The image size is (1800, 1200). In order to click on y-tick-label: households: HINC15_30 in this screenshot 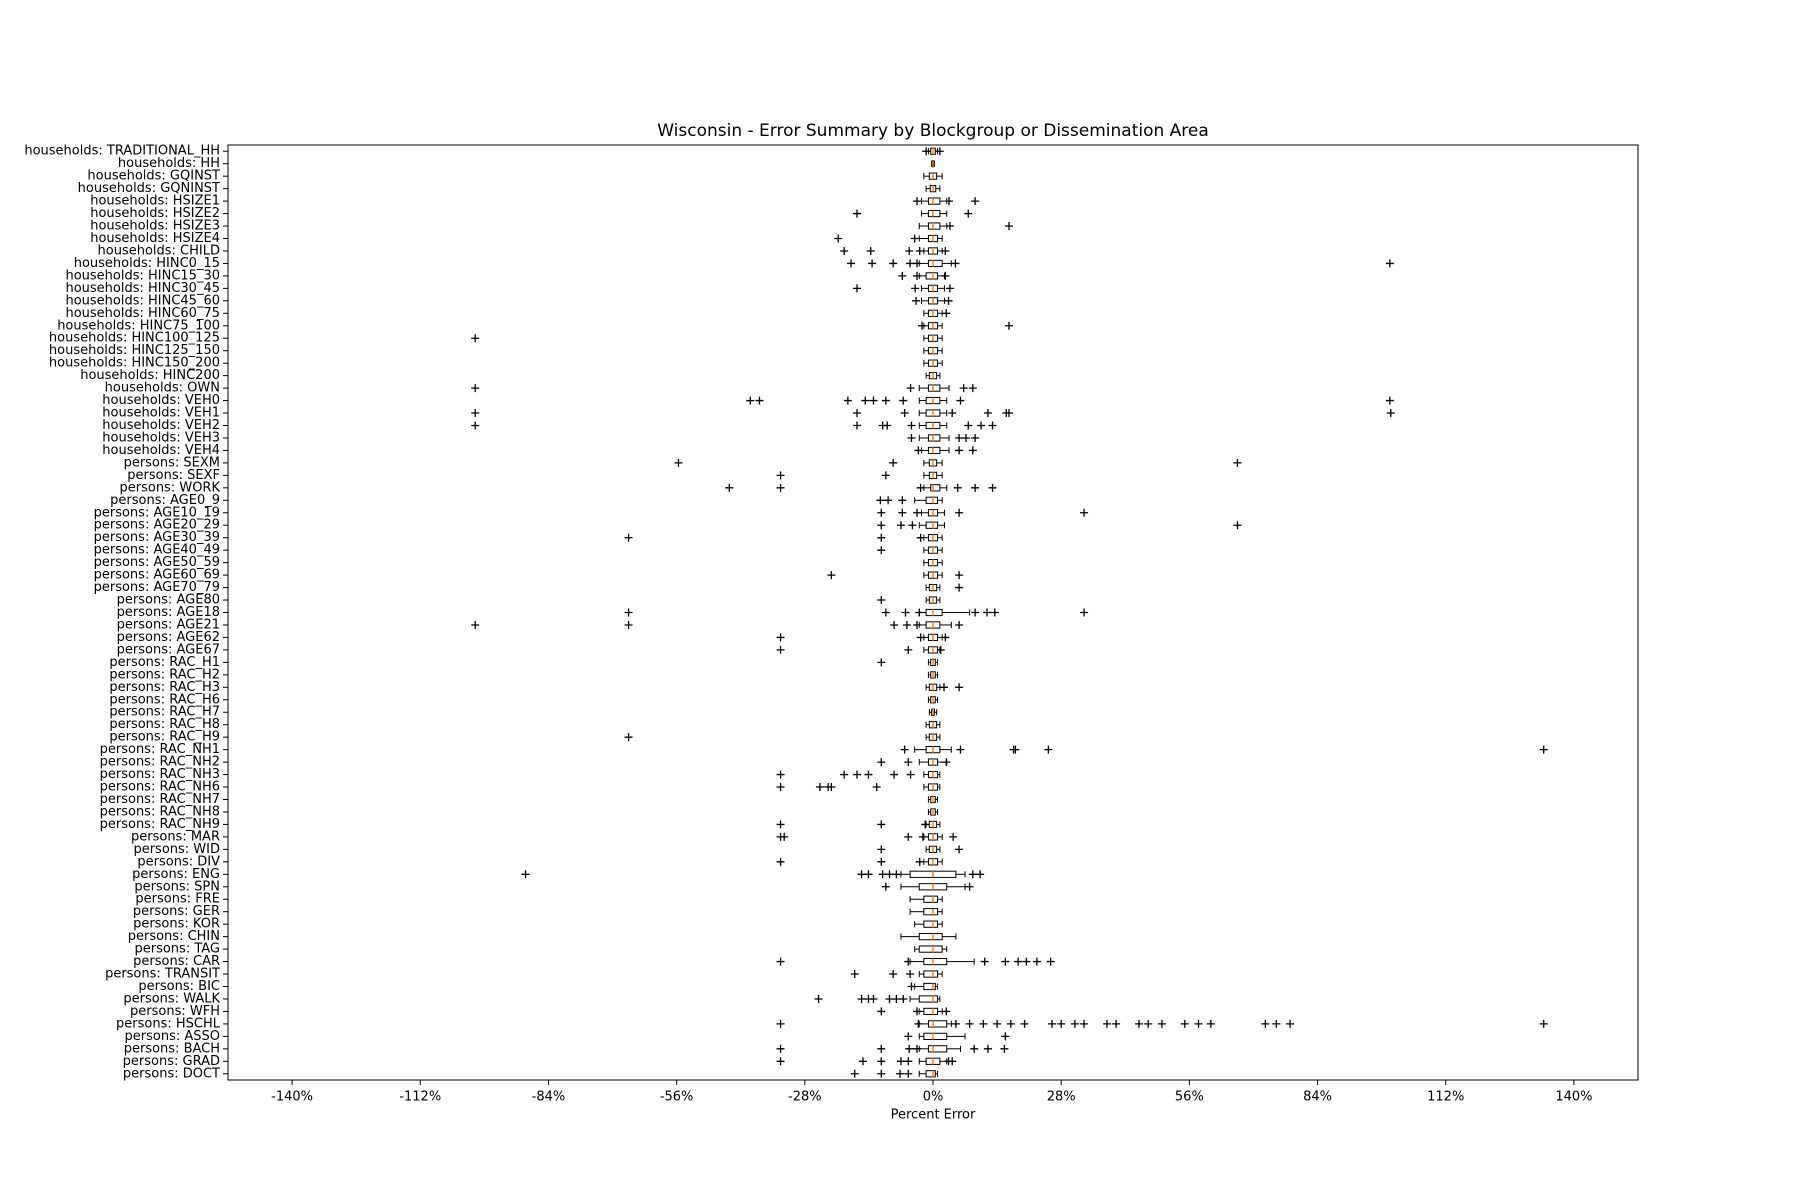, I will do `click(142, 275)`.